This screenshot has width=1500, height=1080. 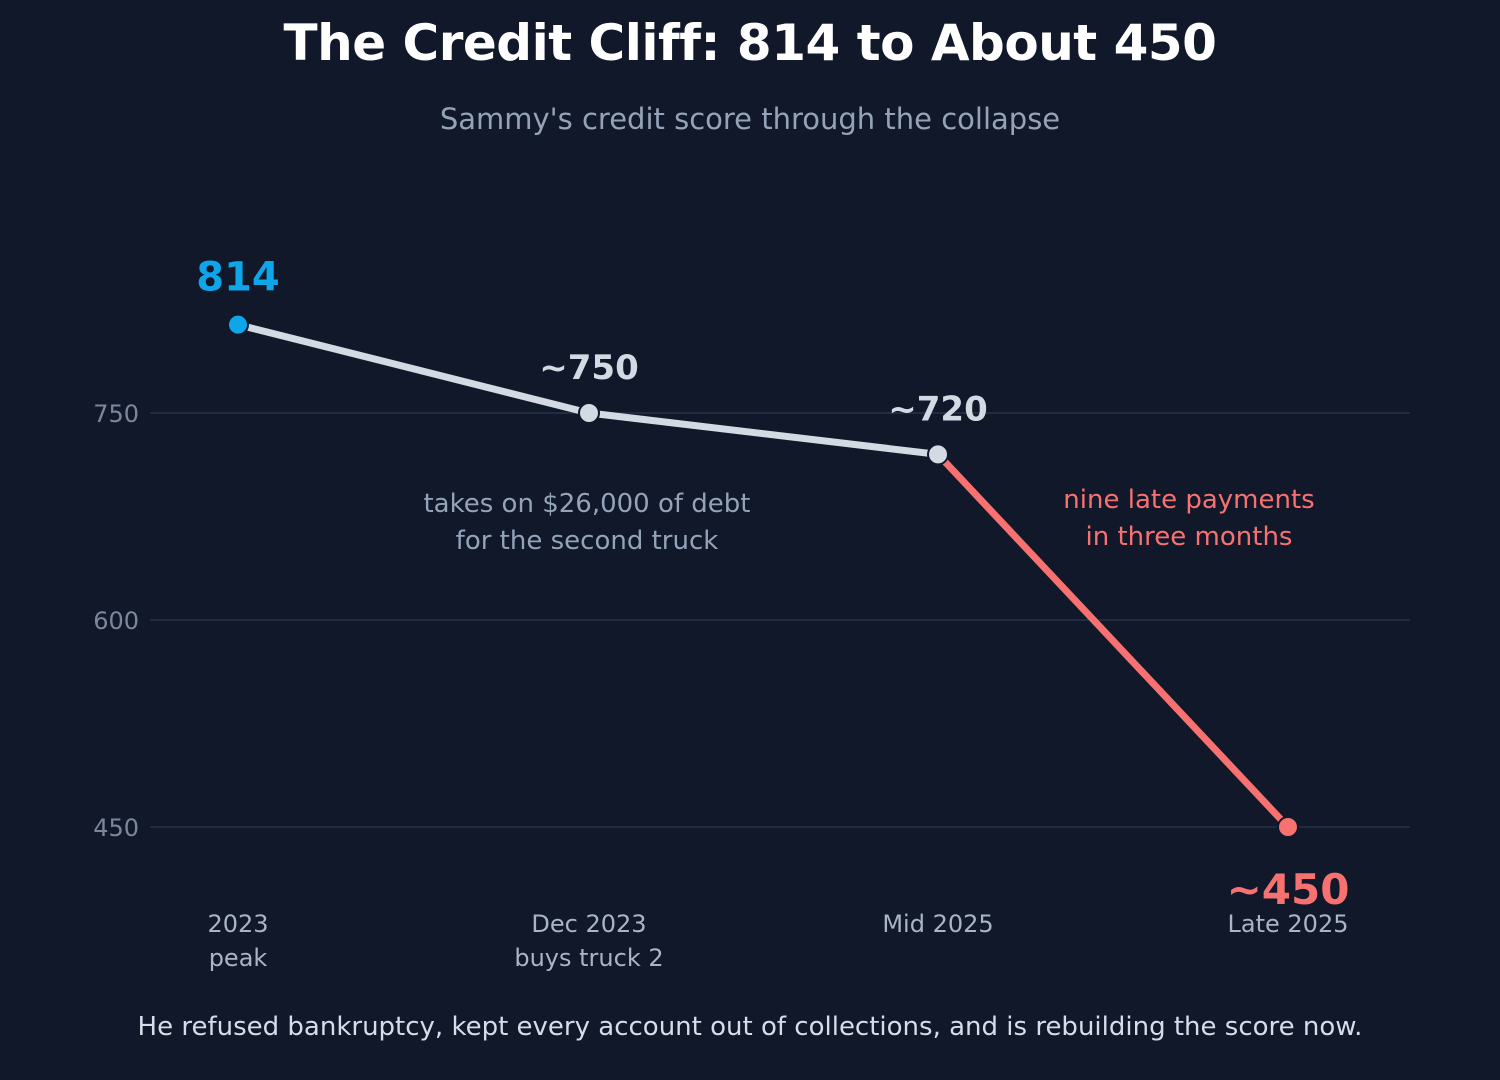 What do you see at coordinates (588, 958) in the screenshot?
I see `x-tick-label-2-sub: buys truck 2` at bounding box center [588, 958].